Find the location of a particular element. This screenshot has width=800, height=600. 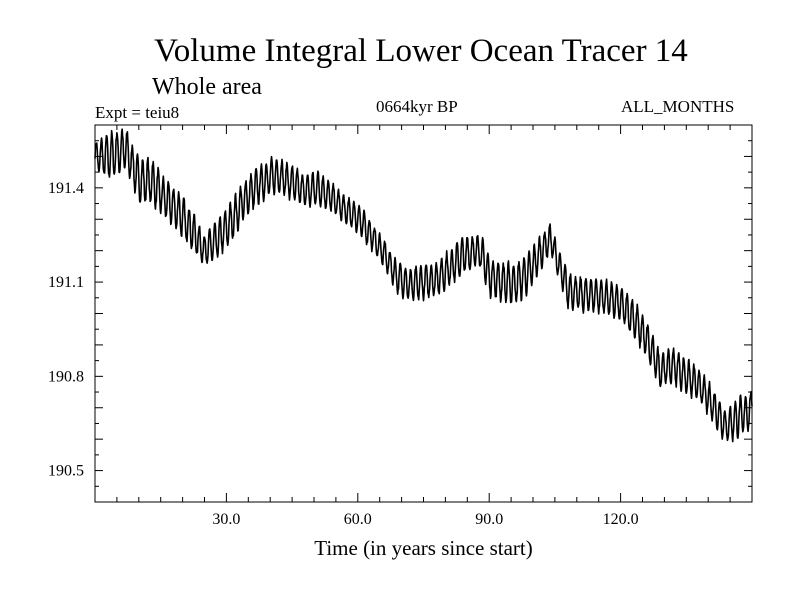

y-tick-label: 191.4 is located at coordinates (66, 188).